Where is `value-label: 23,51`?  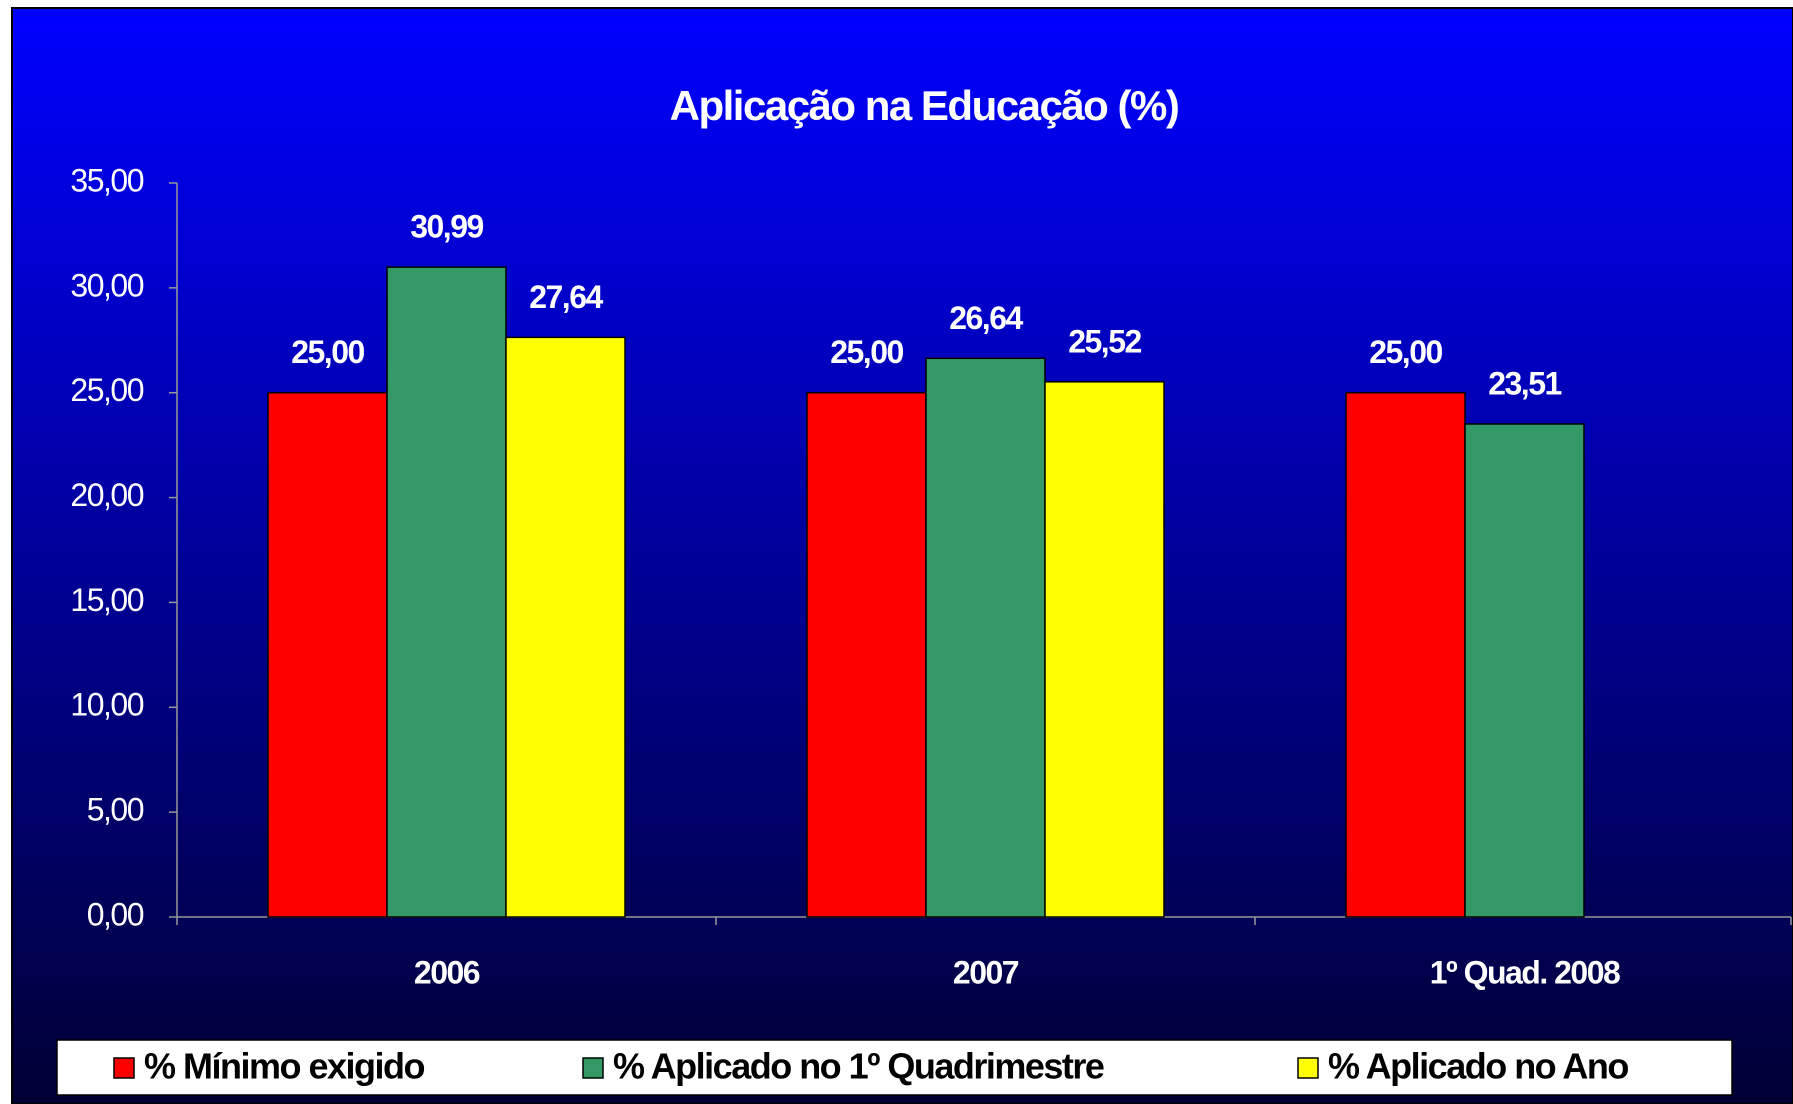 value-label: 23,51 is located at coordinates (1524, 383).